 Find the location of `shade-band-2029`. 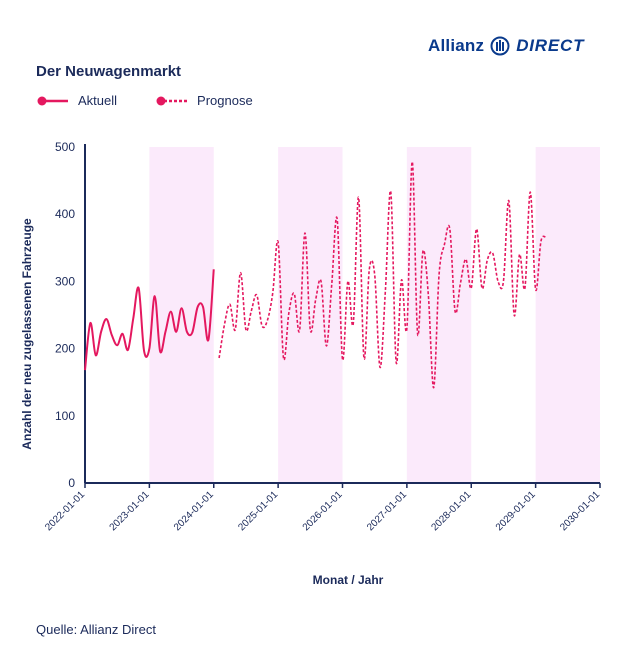

shade-band-2029 is located at coordinates (567, 315).